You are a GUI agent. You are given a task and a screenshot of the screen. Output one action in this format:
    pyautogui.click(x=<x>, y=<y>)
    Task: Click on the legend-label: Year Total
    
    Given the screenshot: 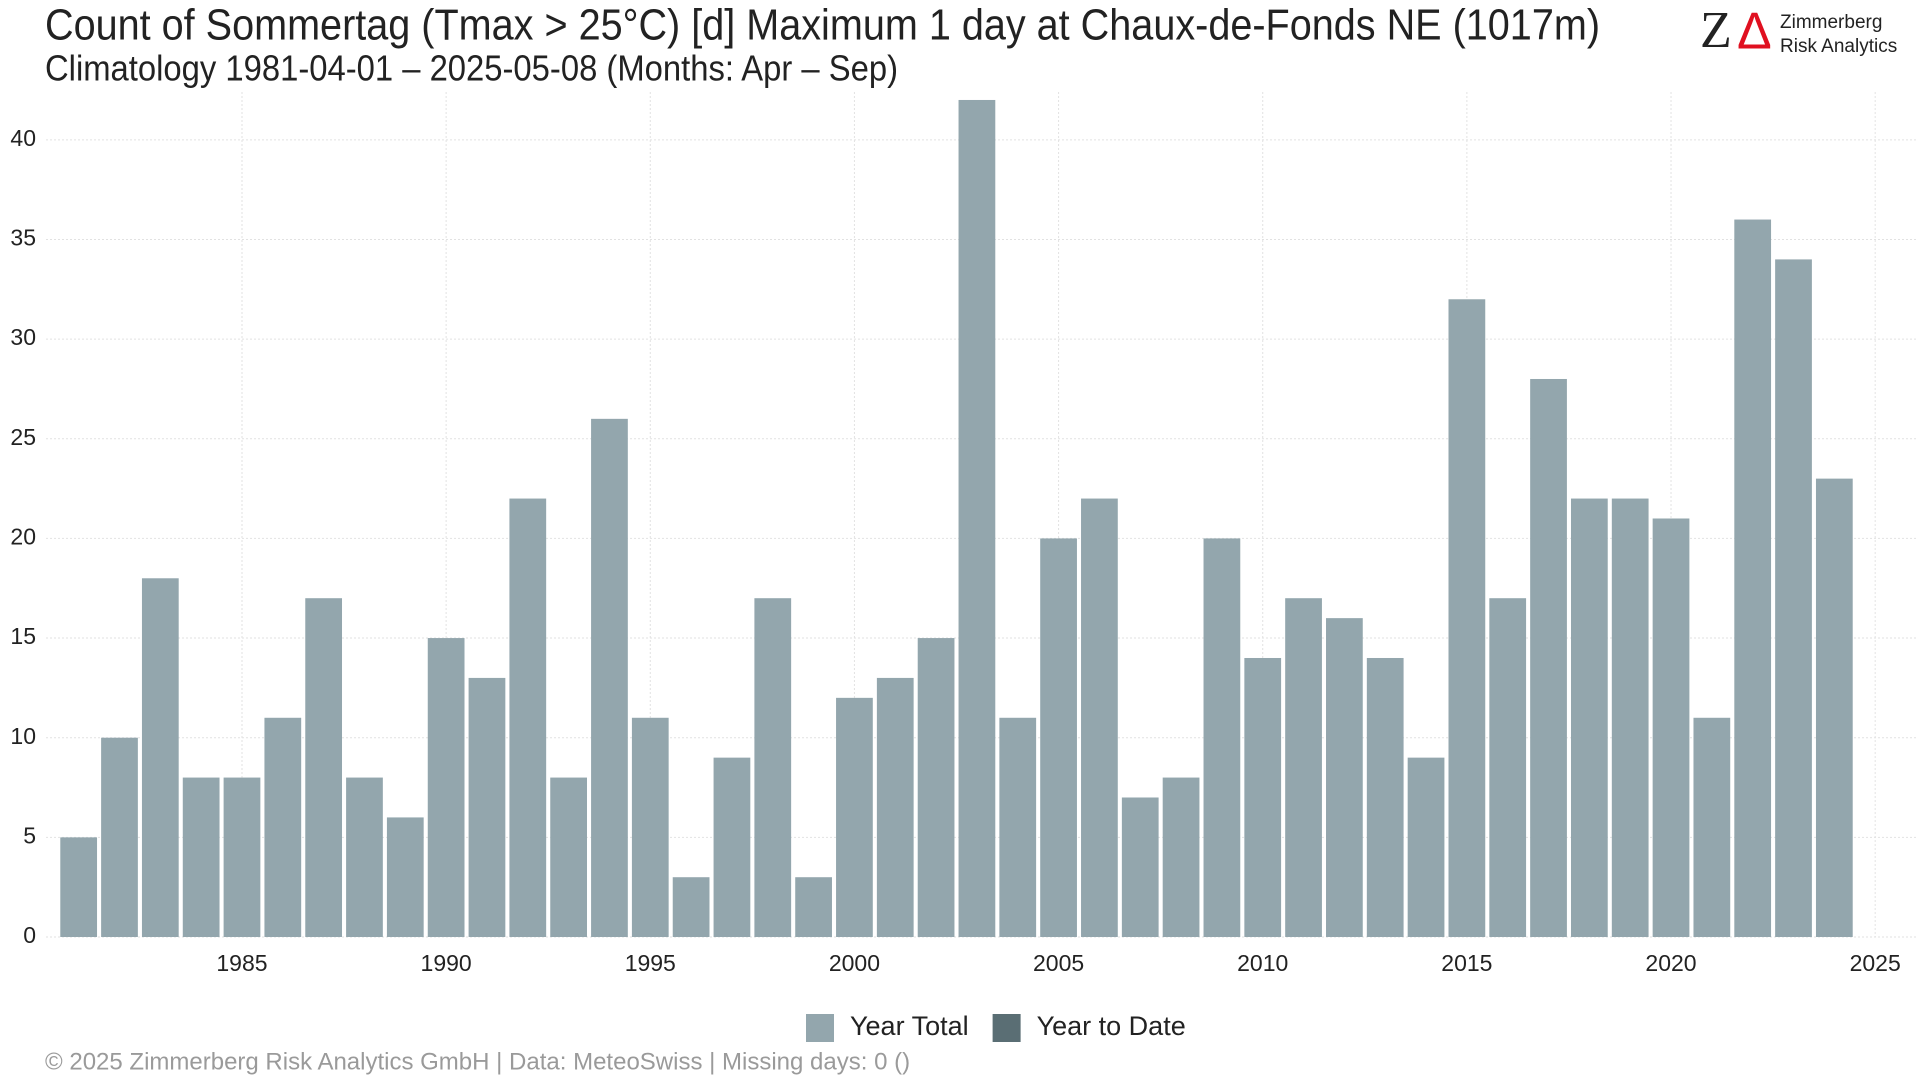 What is the action you would take?
    pyautogui.click(x=909, y=1026)
    